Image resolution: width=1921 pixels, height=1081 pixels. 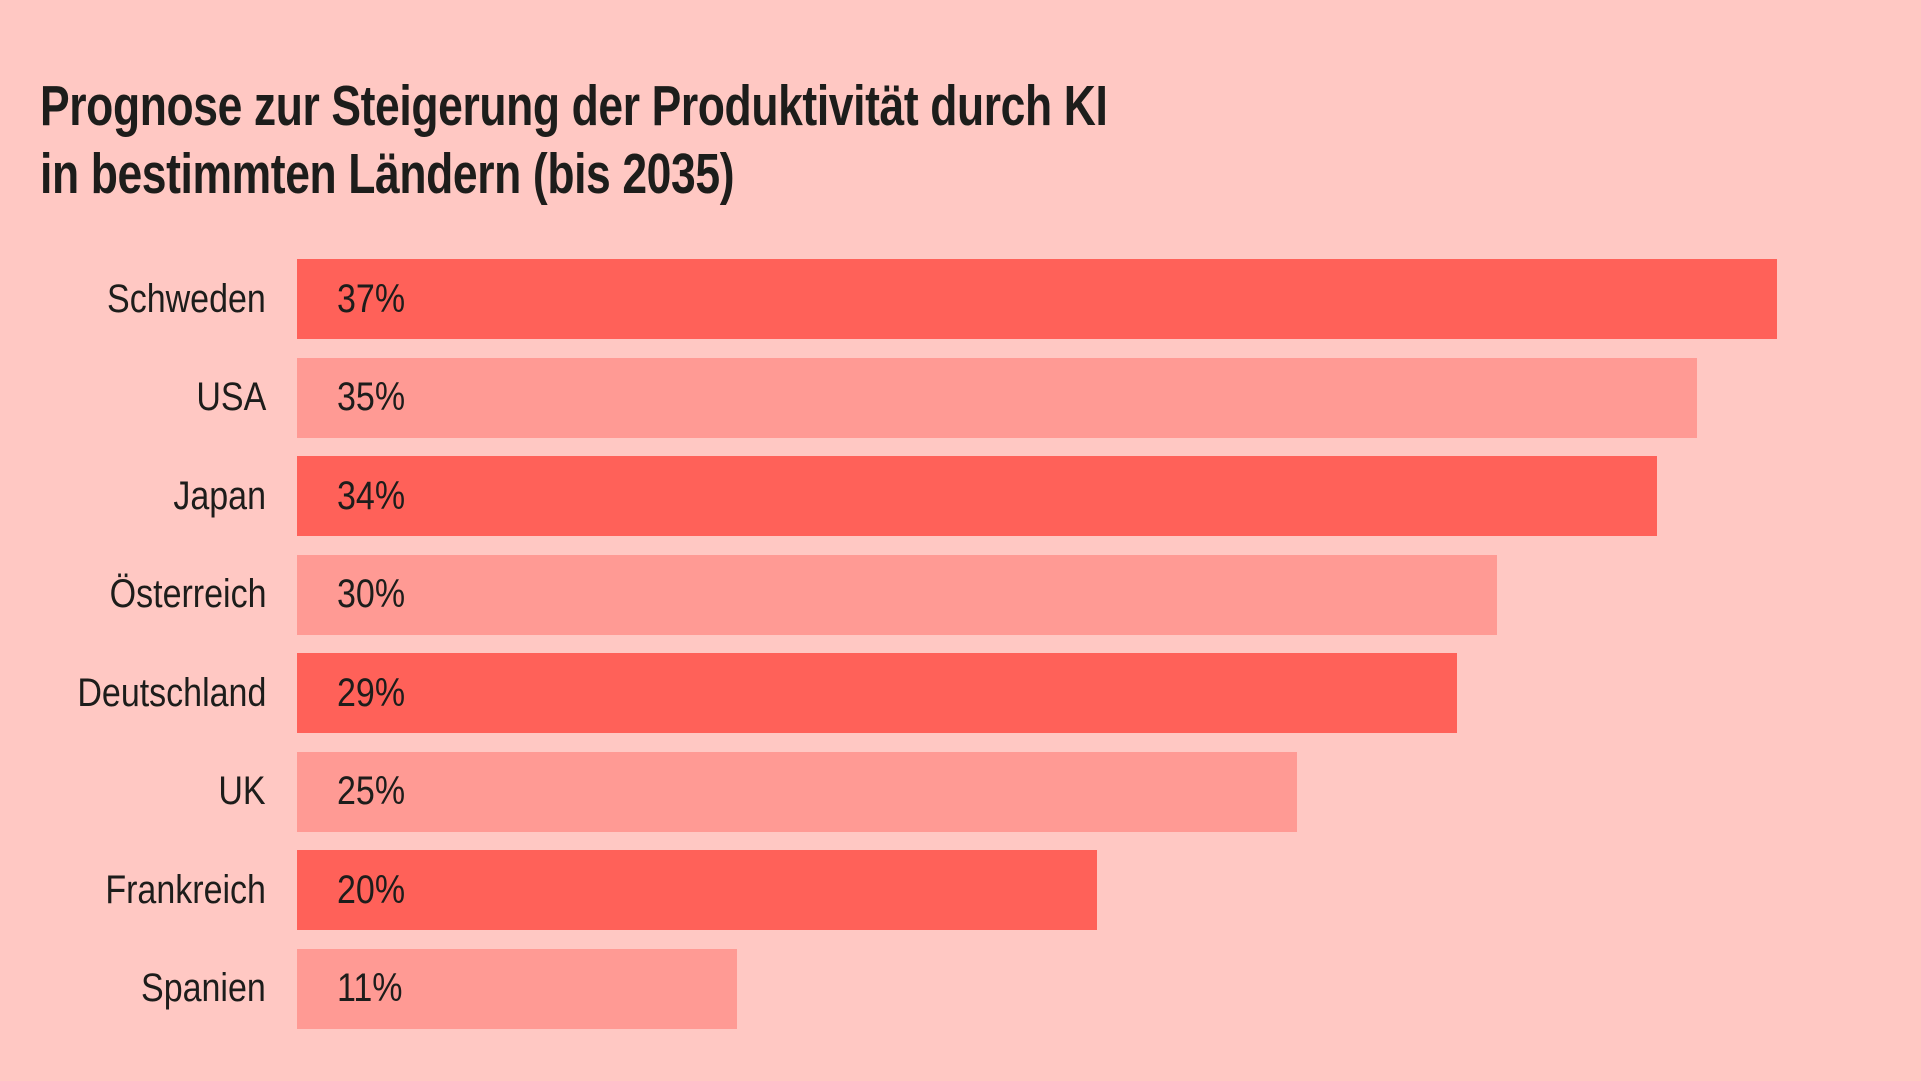 I want to click on category-label-text: Japan, so click(x=219, y=495).